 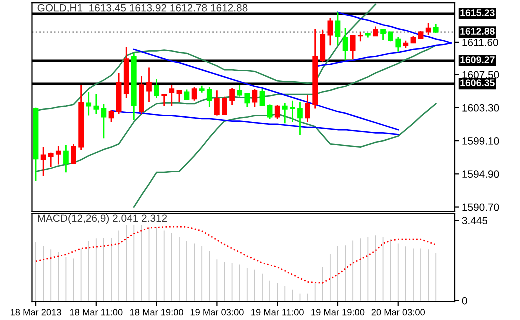 I want to click on x-tick-label: 18 Mar 11:00, so click(x=96, y=312).